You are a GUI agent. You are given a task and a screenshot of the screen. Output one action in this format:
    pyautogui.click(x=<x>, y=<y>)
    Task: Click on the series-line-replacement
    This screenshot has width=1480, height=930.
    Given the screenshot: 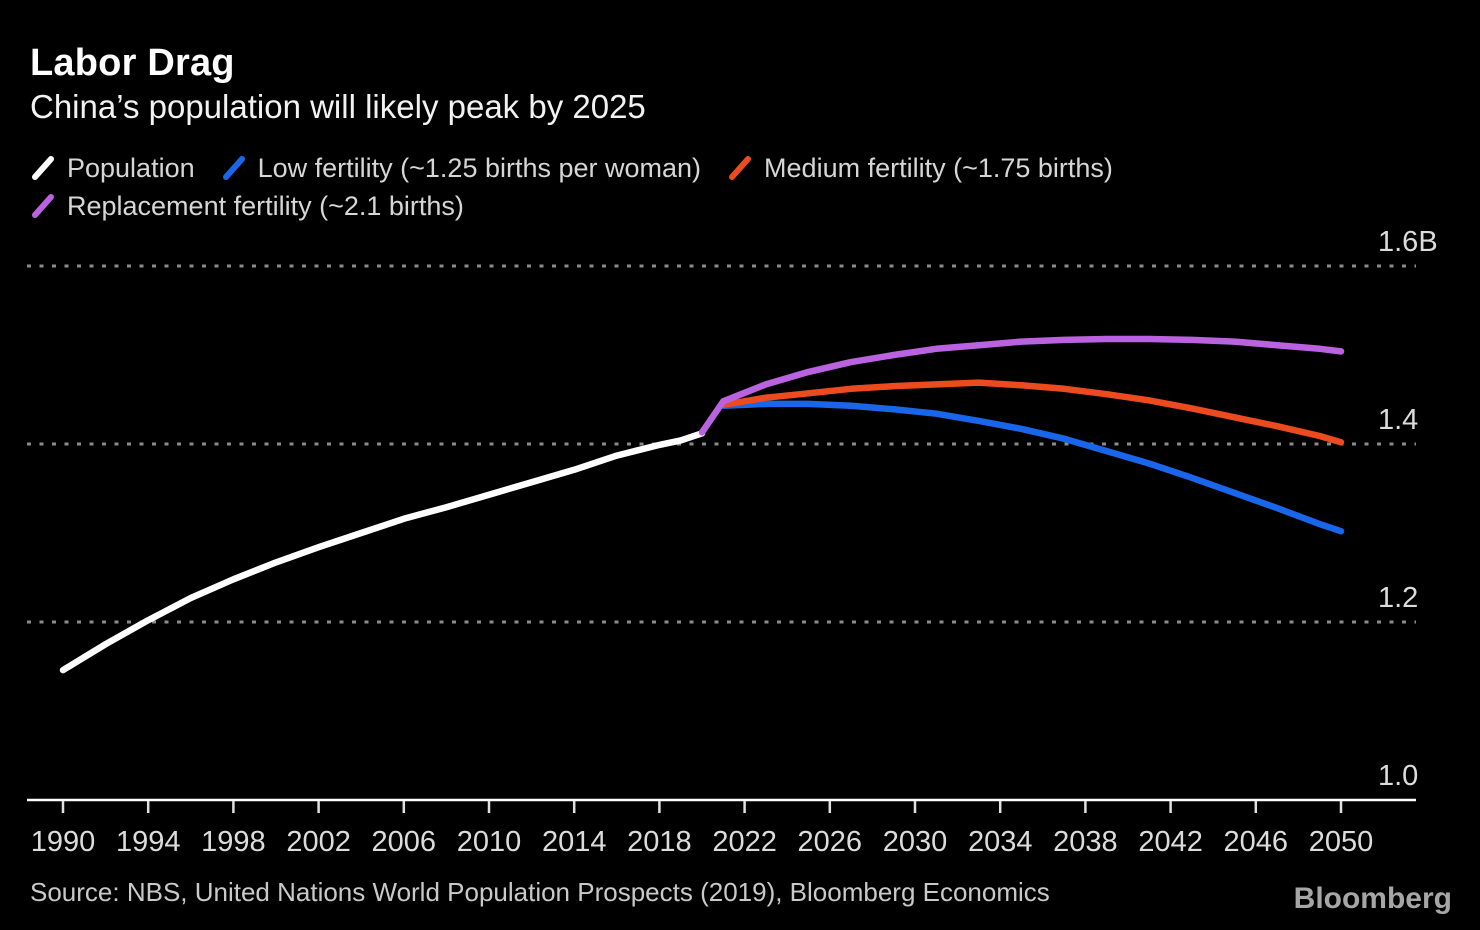 What is the action you would take?
    pyautogui.click(x=1021, y=385)
    